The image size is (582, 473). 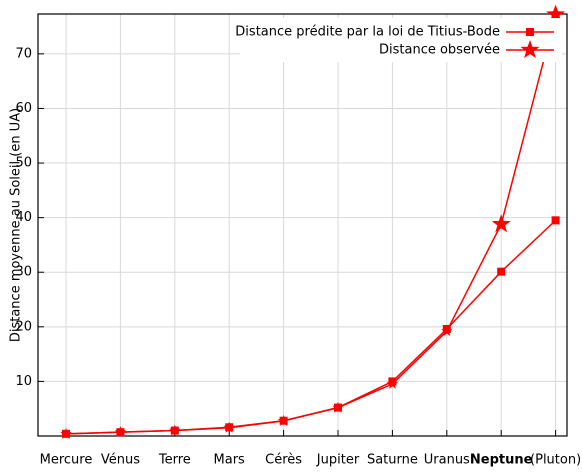 What do you see at coordinates (23, 272) in the screenshot?
I see `y-tick-label: 30` at bounding box center [23, 272].